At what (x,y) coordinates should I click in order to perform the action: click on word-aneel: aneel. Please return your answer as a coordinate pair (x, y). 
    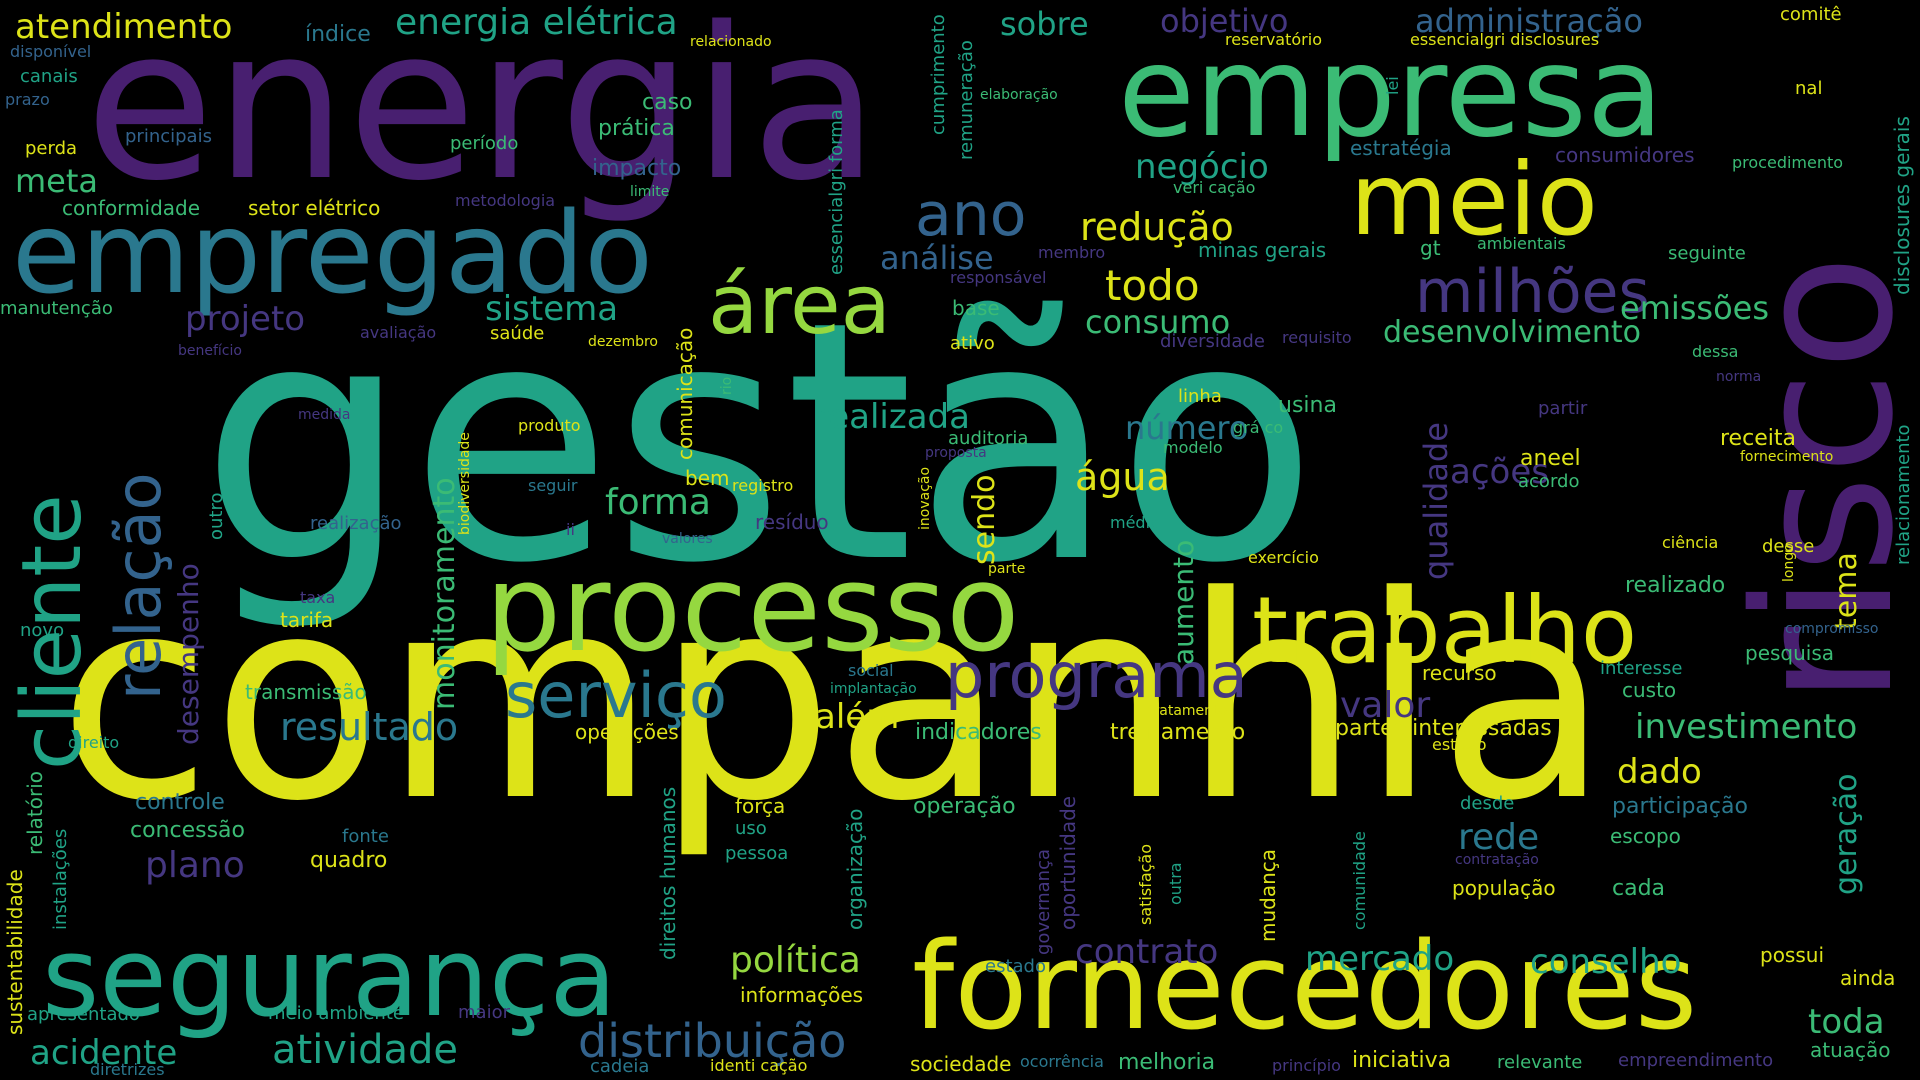
    Looking at the image, I should click on (1550, 458).